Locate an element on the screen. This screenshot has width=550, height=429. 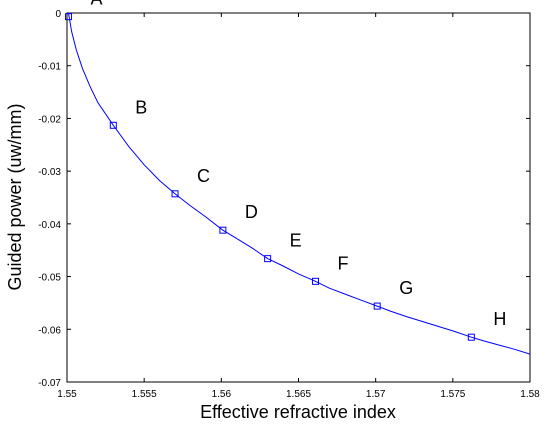
y-tick-label: -0.04 is located at coordinates (49, 225).